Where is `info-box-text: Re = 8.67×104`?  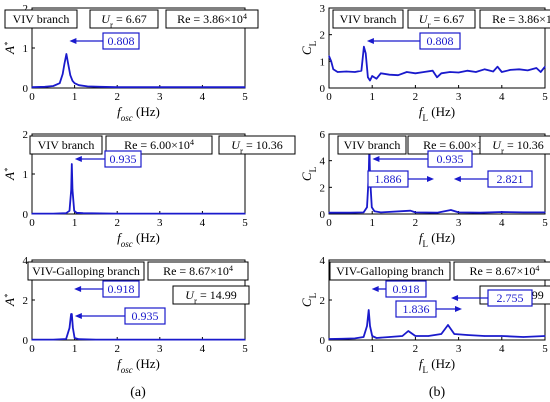
info-box-text: Re = 8.67×104 is located at coordinates (504, 271).